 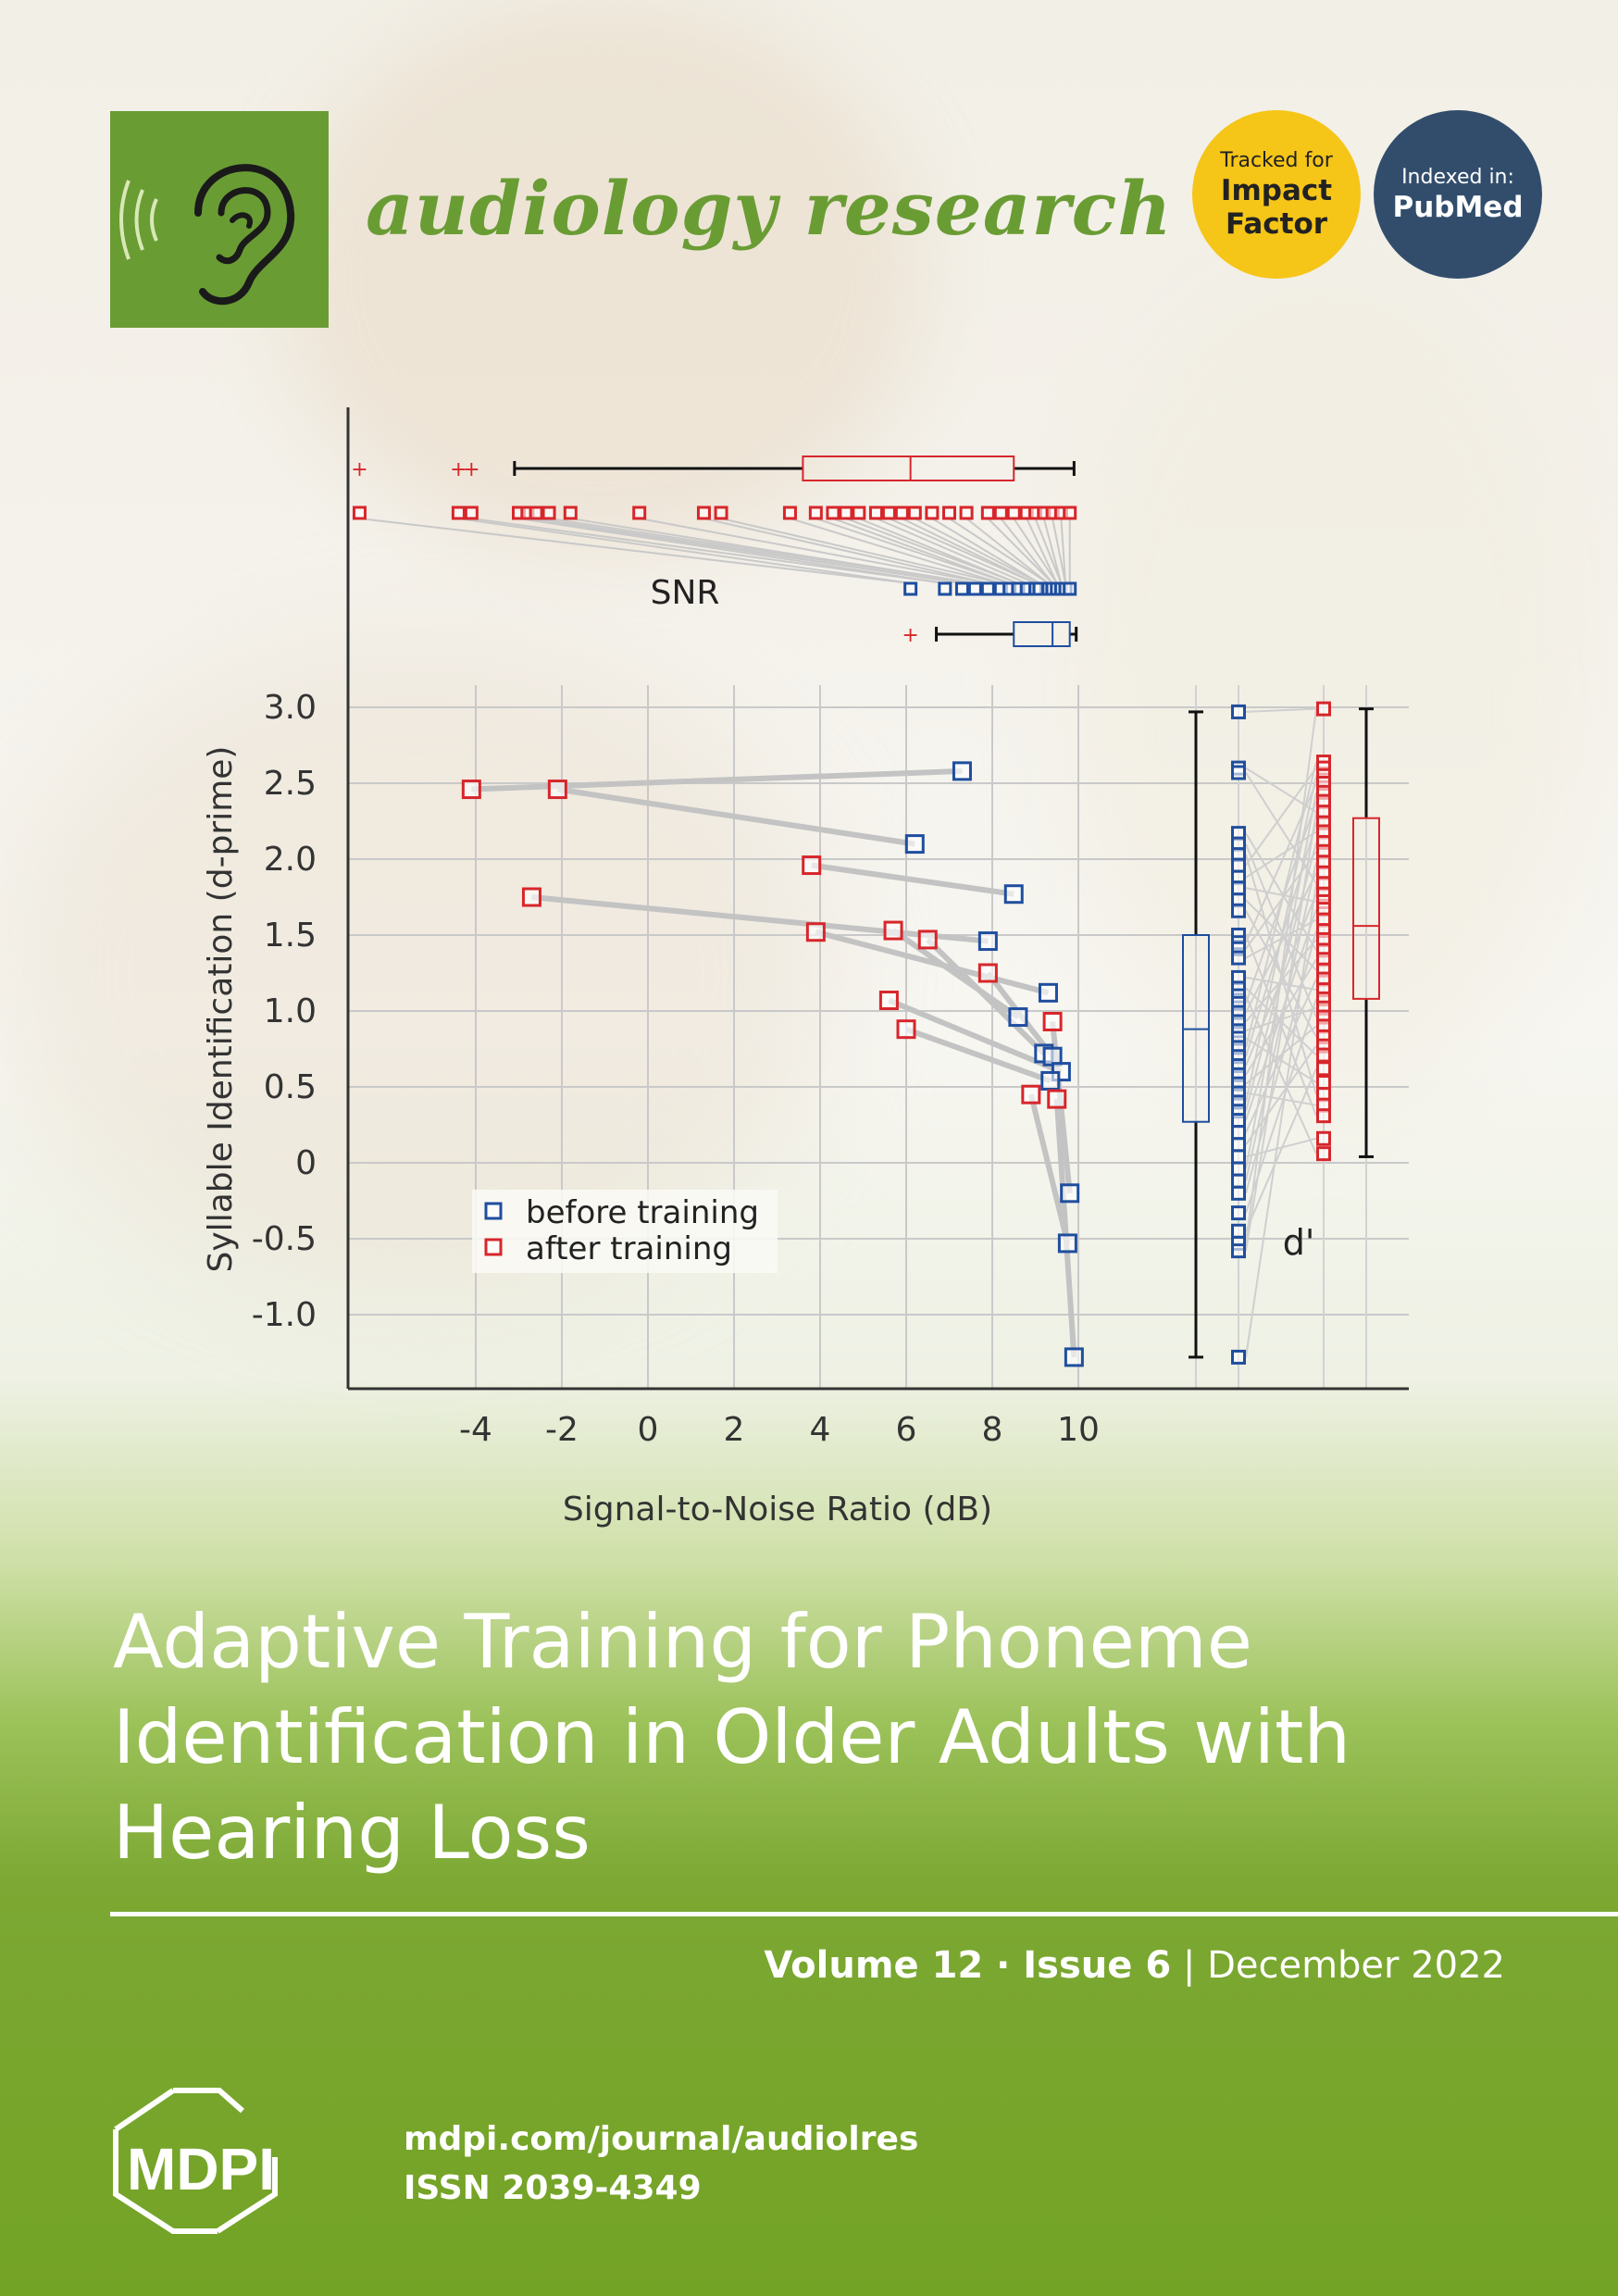 What do you see at coordinates (1458, 207) in the screenshot?
I see `badge-pubmed-line2: PubMed` at bounding box center [1458, 207].